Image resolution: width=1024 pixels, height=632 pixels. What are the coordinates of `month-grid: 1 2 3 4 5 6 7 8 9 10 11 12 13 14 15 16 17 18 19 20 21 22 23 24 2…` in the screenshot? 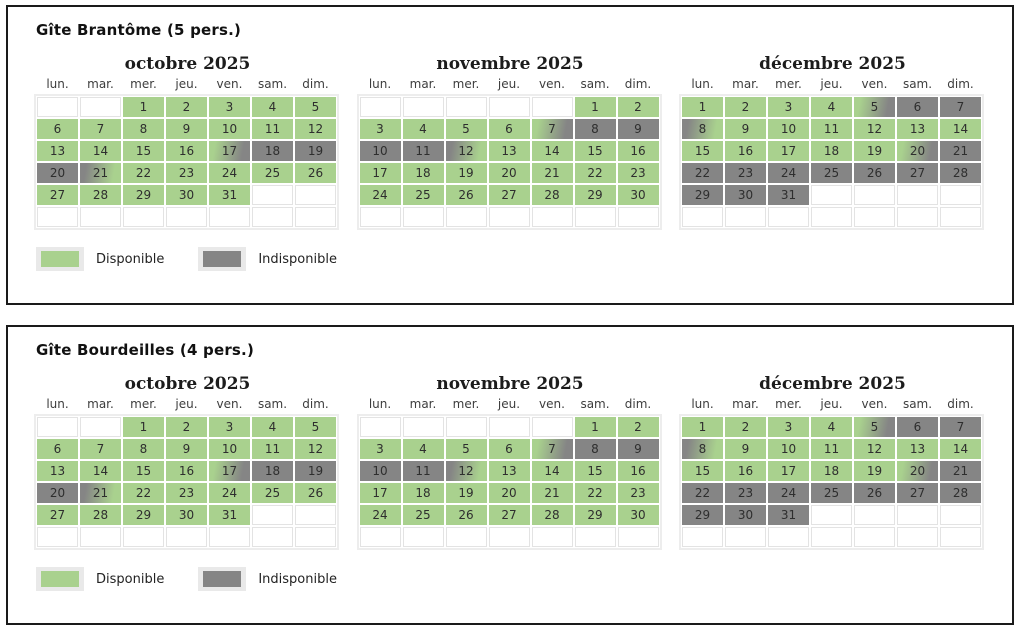 It's located at (509, 482).